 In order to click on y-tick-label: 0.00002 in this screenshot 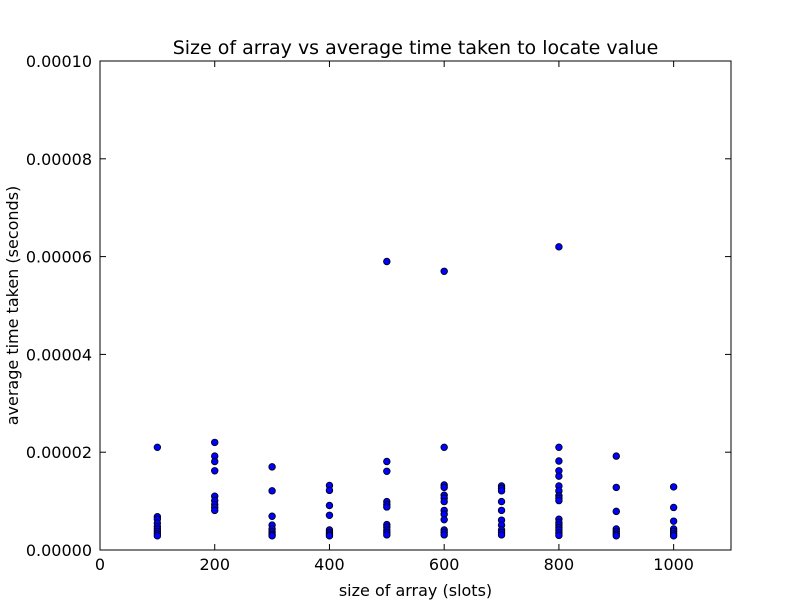, I will do `click(59, 452)`.